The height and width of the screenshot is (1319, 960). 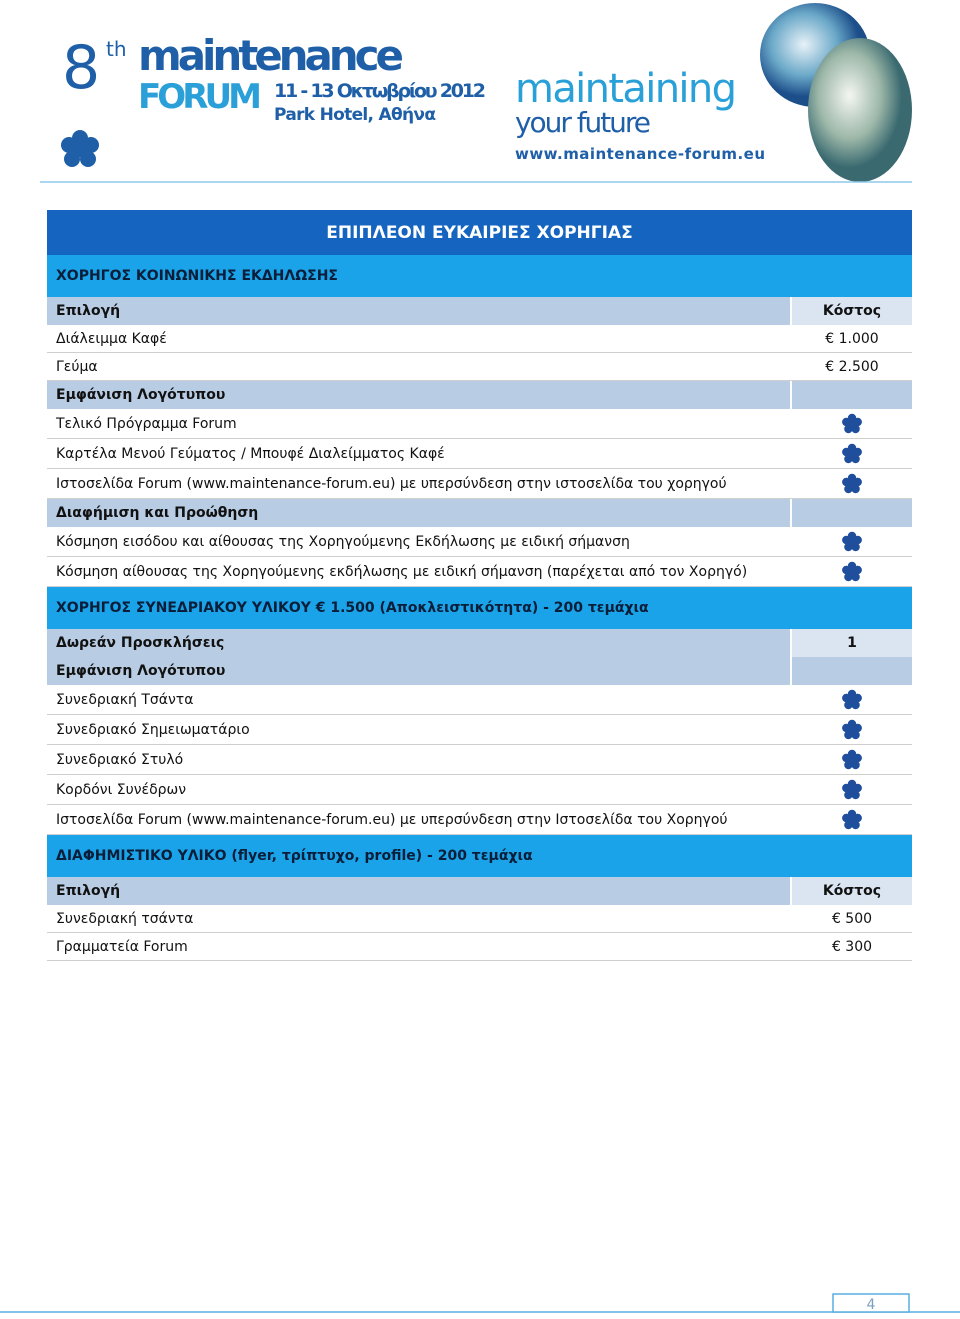 What do you see at coordinates (200, 97) in the screenshot?
I see `brand-sub: FORUM` at bounding box center [200, 97].